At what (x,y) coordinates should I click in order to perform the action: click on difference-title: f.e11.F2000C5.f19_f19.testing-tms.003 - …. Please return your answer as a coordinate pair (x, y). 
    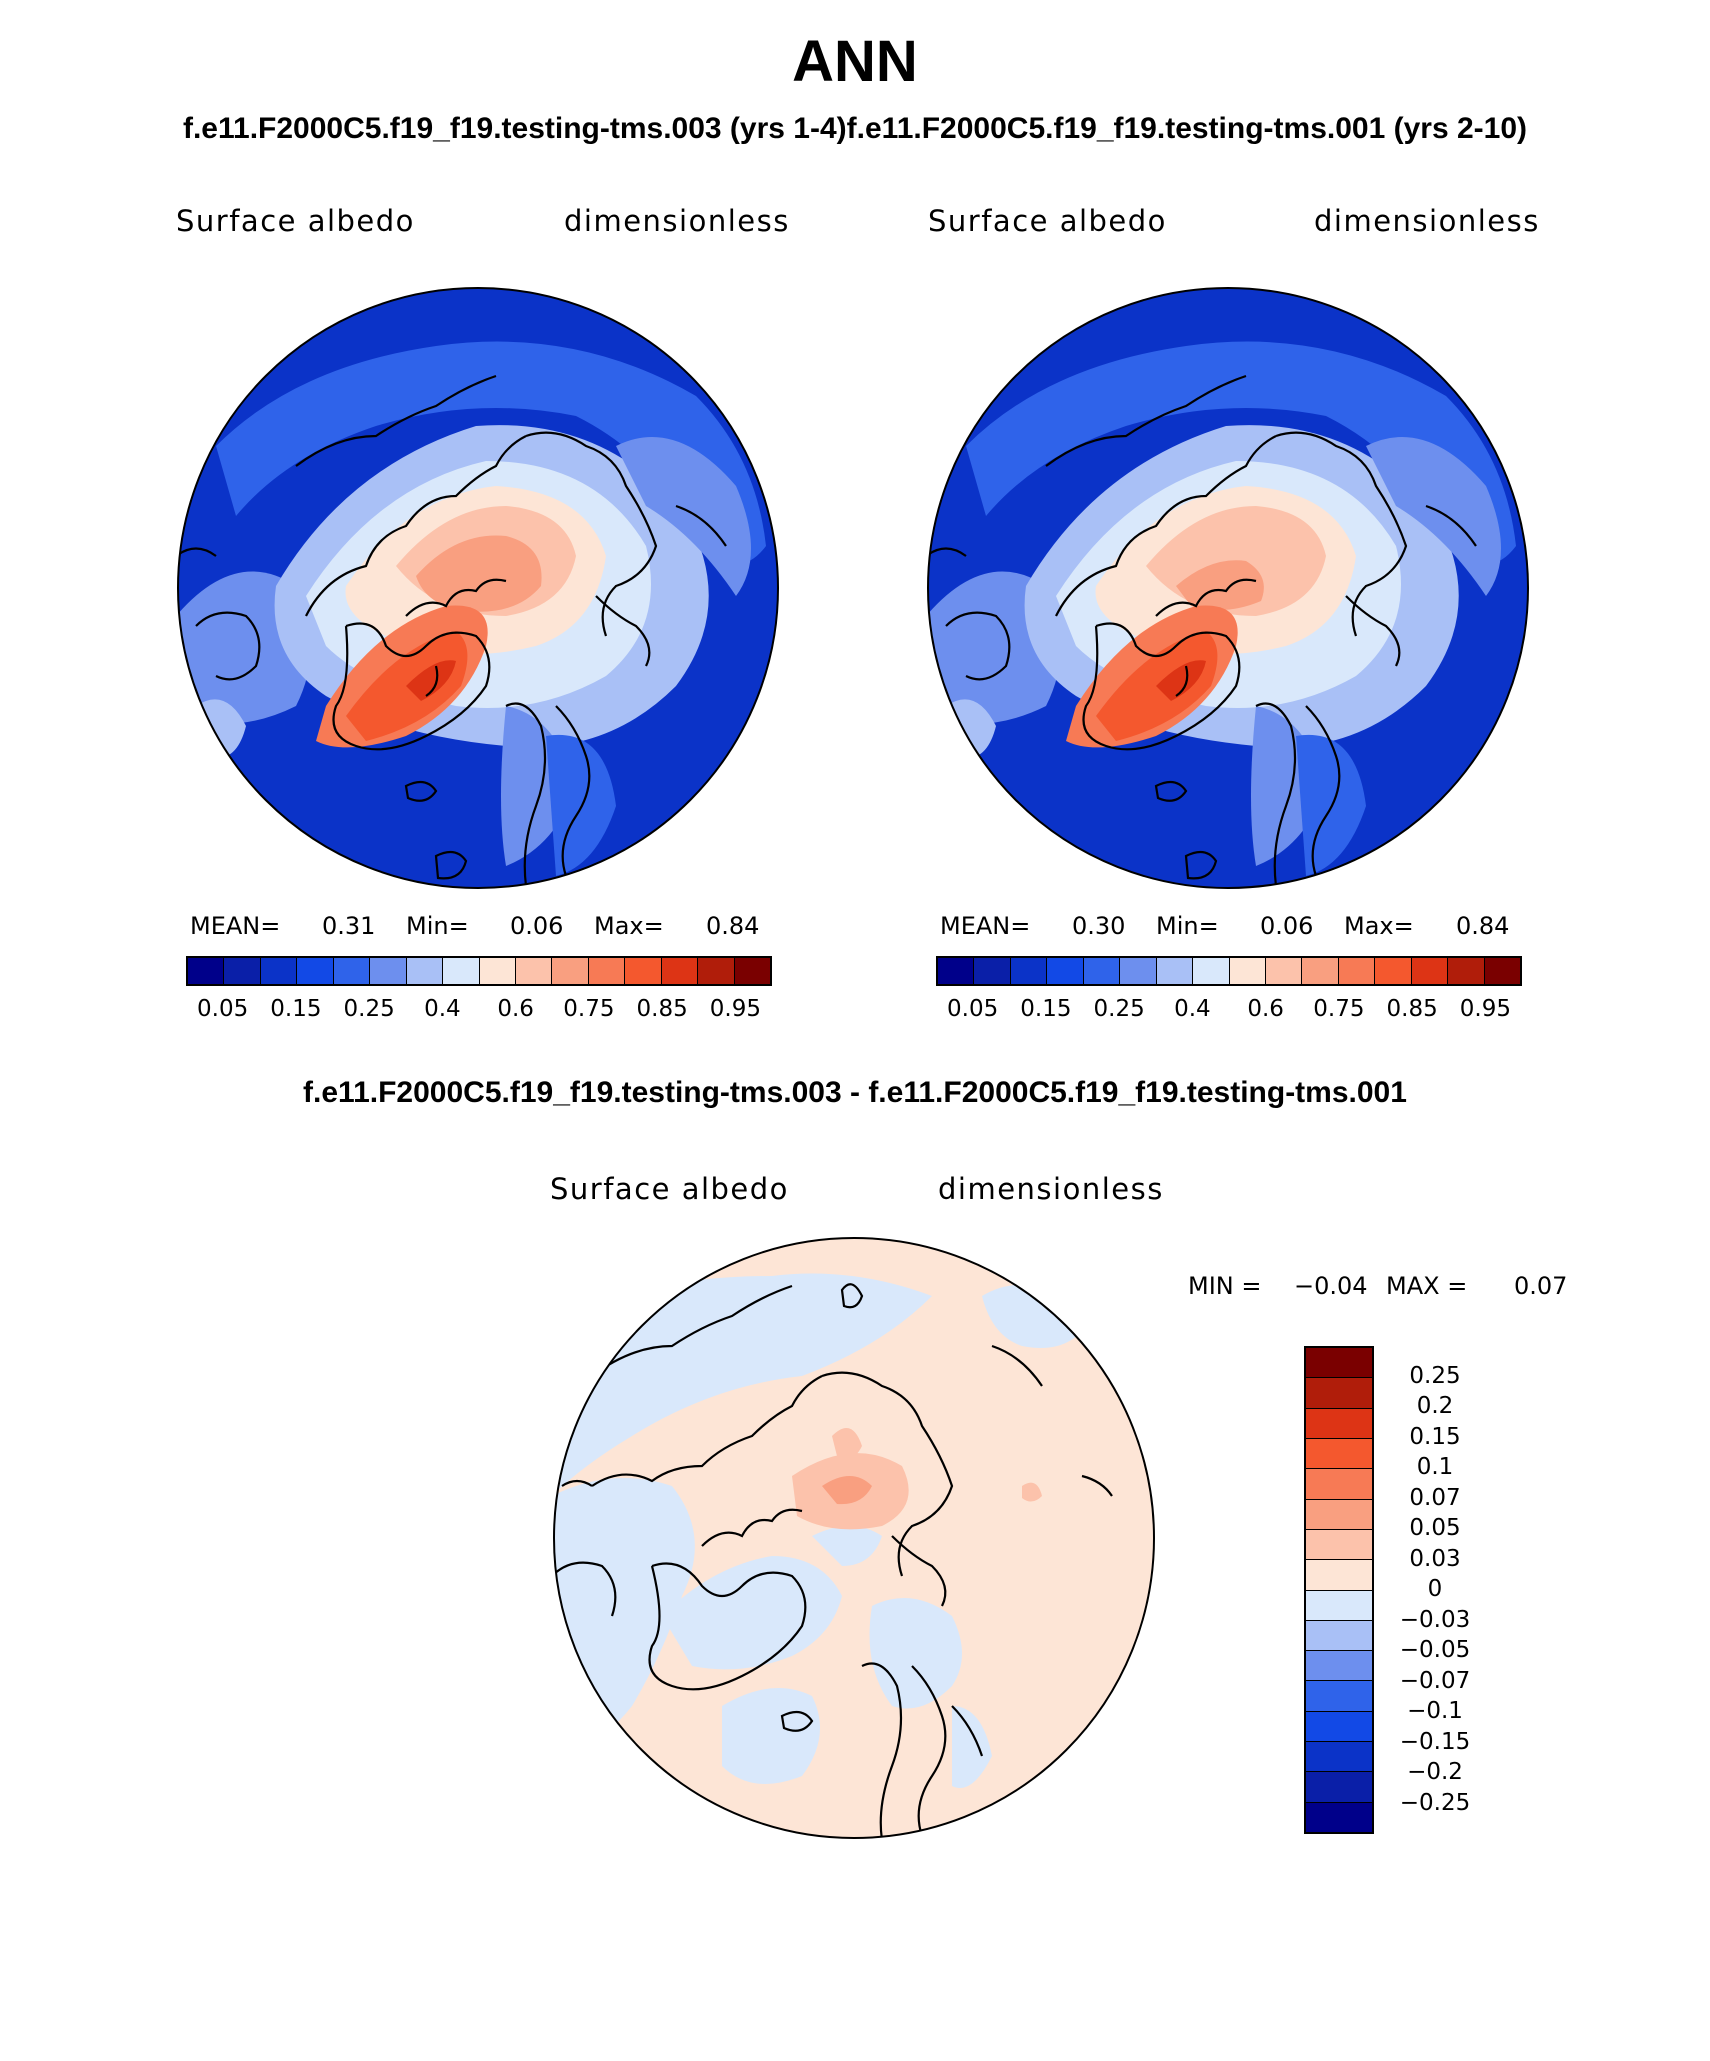
    Looking at the image, I should click on (855, 1092).